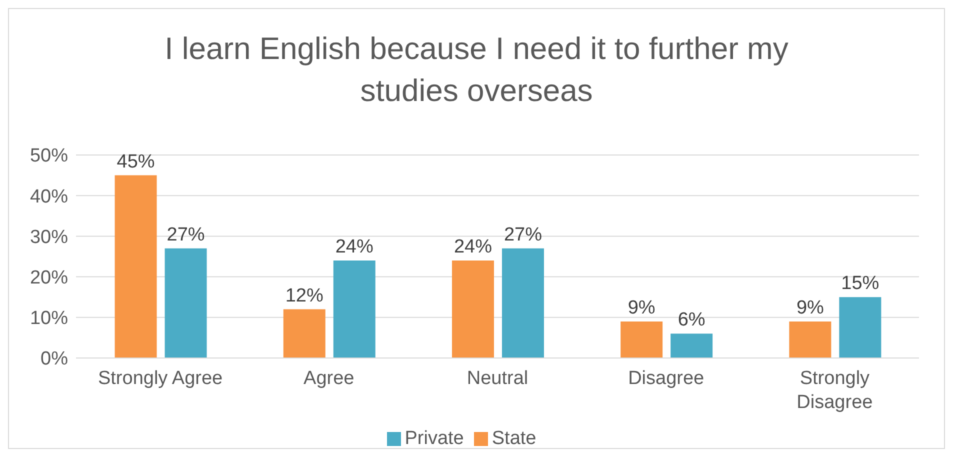 The width and height of the screenshot is (953, 457). I want to click on x-tick-label: Neutral, so click(497, 378).